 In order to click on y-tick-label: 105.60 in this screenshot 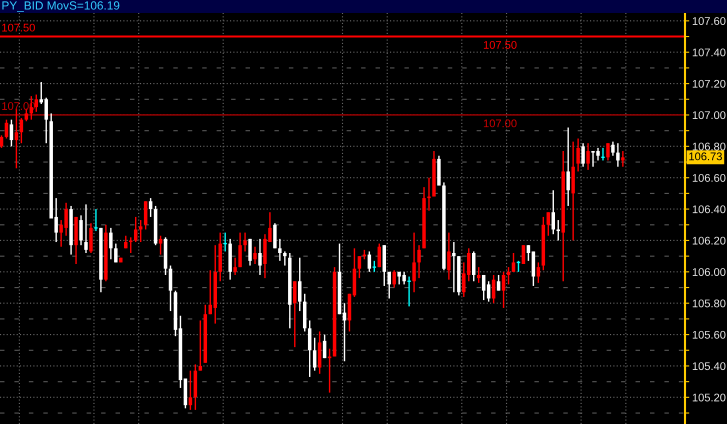, I will do `click(709, 334)`.